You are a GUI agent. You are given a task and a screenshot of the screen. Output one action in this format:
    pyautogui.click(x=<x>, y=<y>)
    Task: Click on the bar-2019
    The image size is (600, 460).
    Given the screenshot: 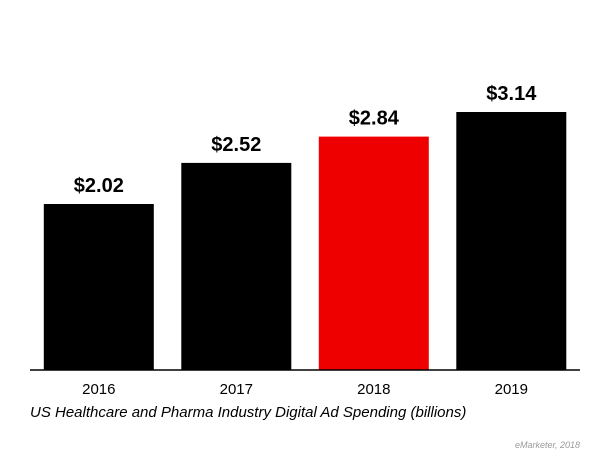 What is the action you would take?
    pyautogui.click(x=511, y=241)
    